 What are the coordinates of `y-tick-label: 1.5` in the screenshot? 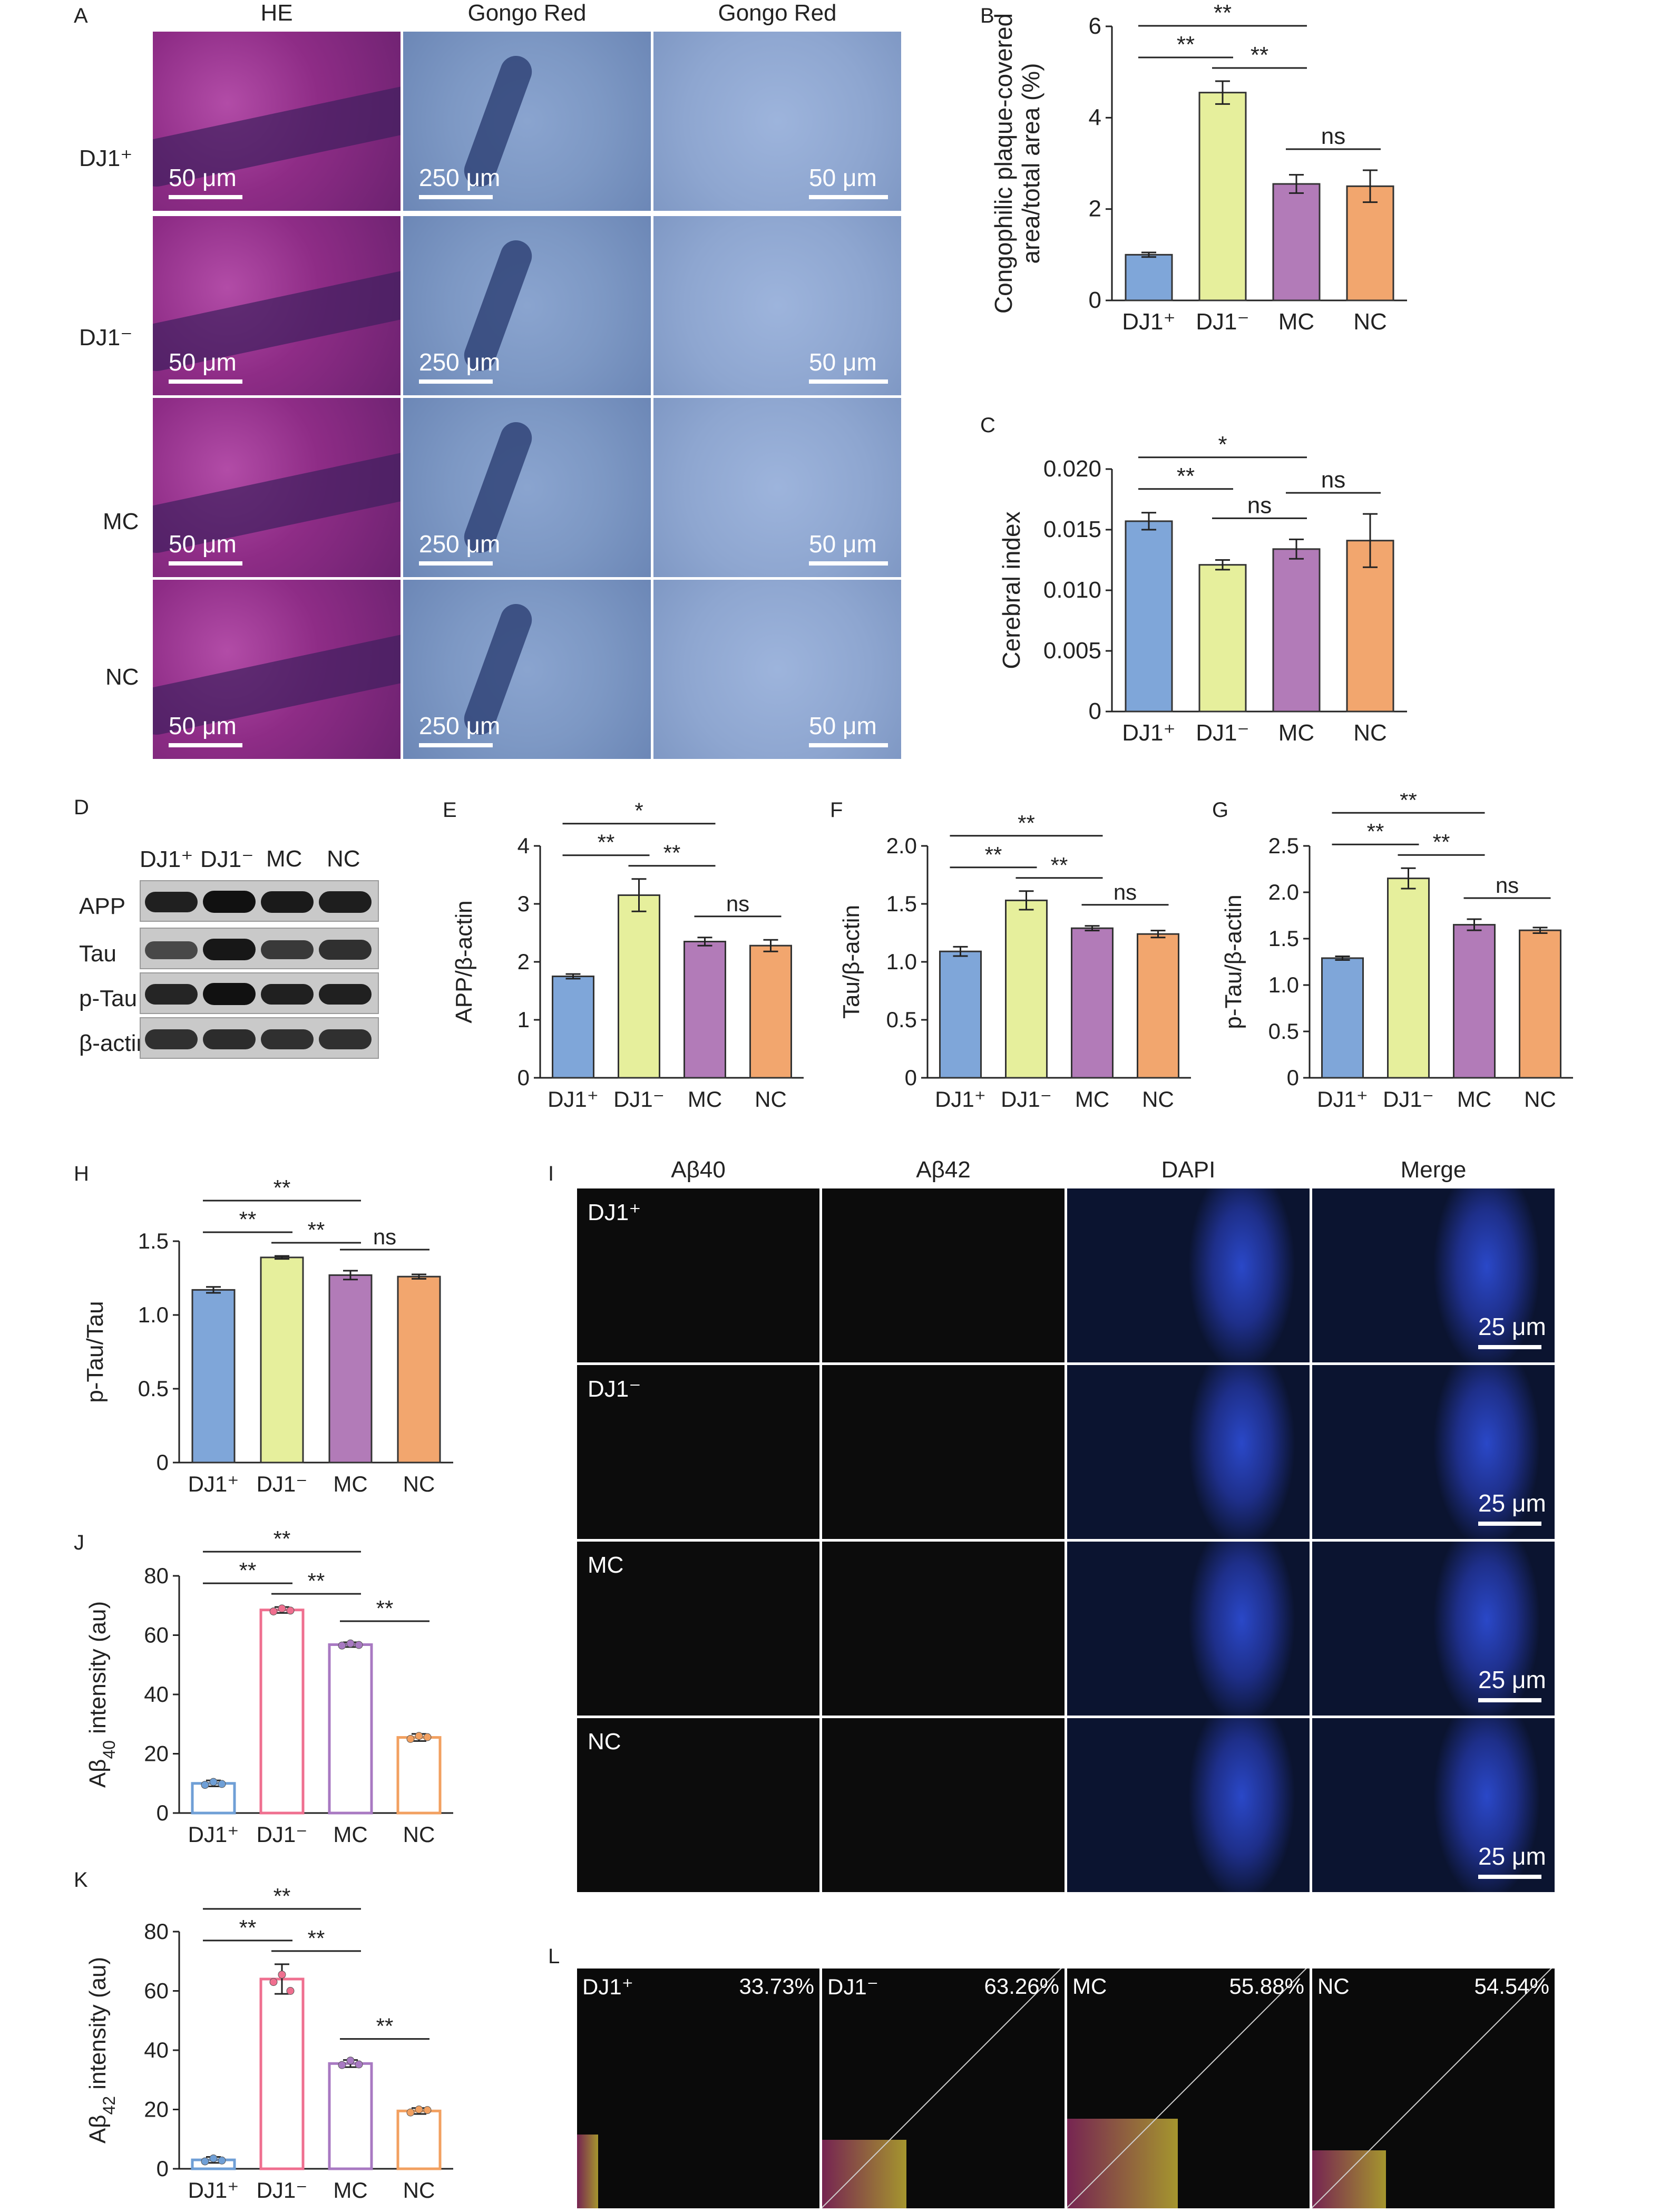 It's located at (901, 903).